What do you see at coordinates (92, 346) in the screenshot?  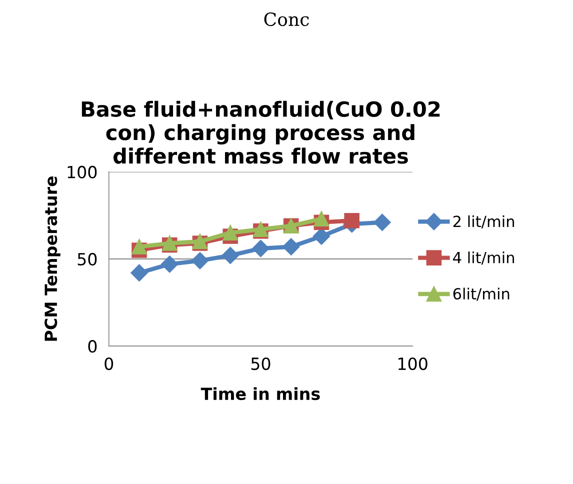 I see `y-tick-label: 0` at bounding box center [92, 346].